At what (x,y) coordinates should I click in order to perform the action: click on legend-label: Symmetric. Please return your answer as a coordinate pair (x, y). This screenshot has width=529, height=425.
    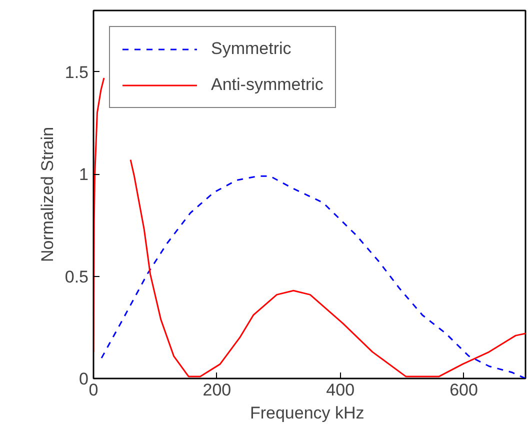
    Looking at the image, I should click on (251, 49).